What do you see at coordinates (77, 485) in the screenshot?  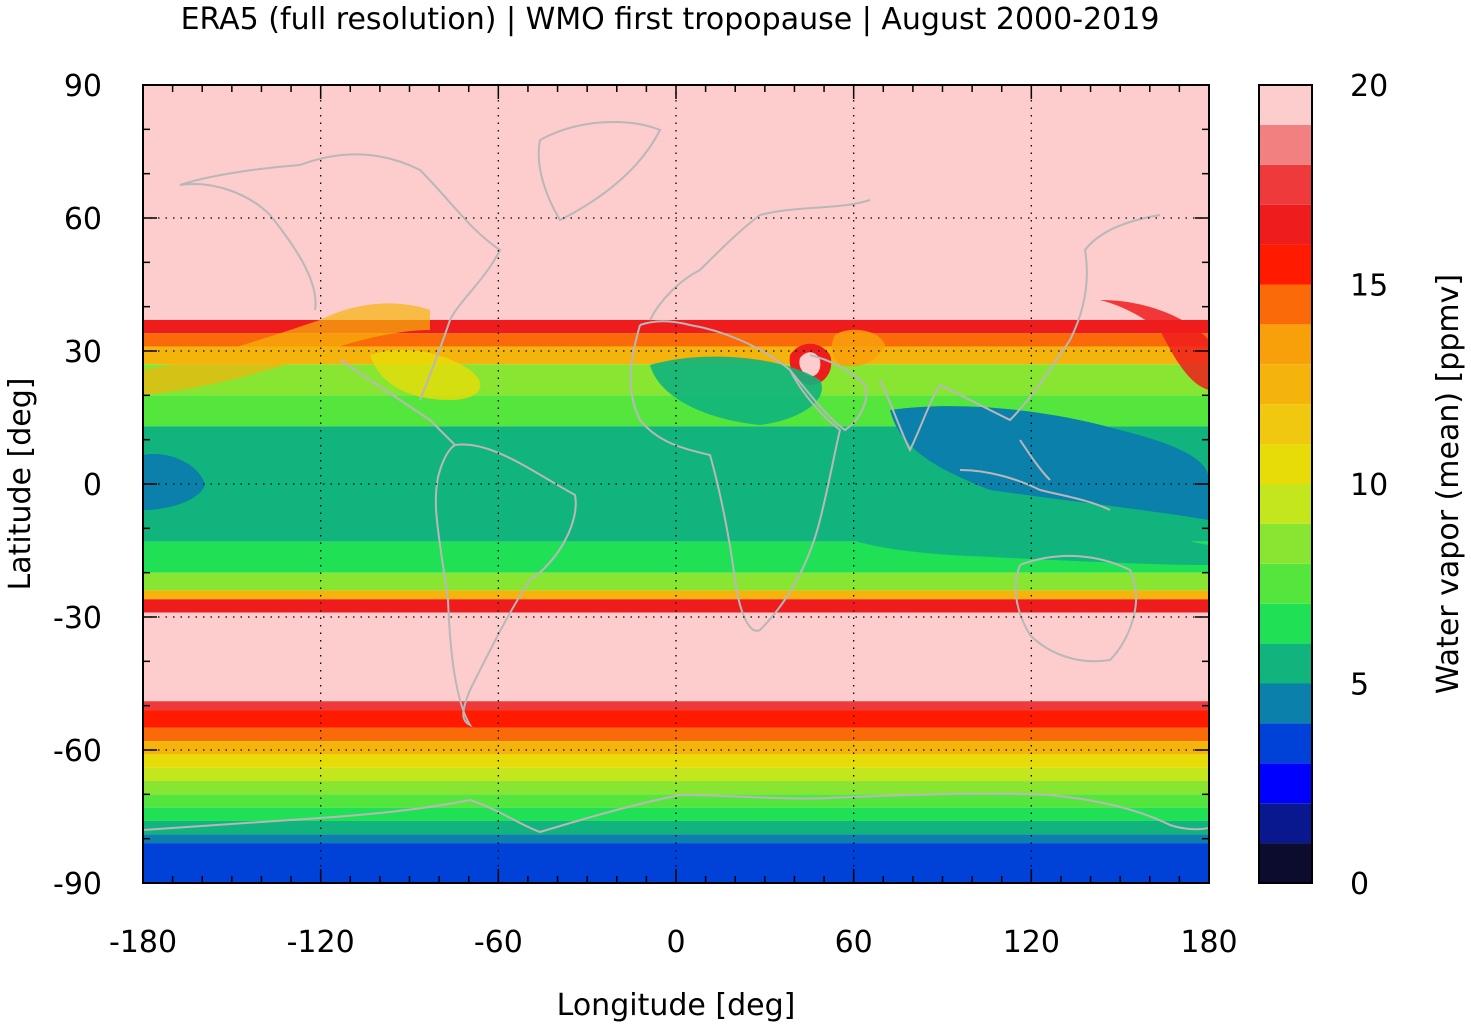 I see `y-tick-labels: 90 60 30 0 -30 -60 -90` at bounding box center [77, 485].